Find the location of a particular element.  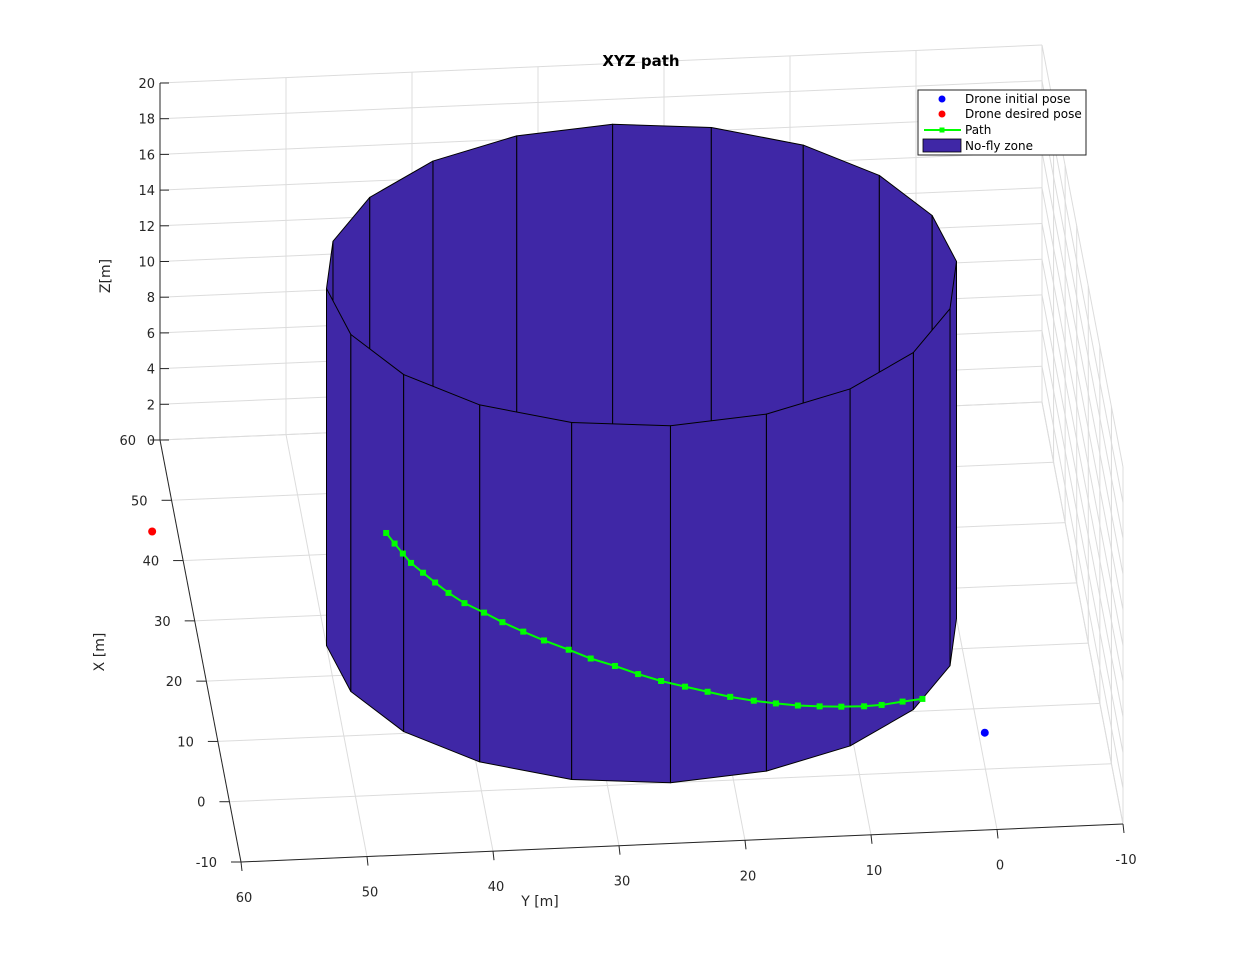

z-tick-label: 0 is located at coordinates (151, 441).